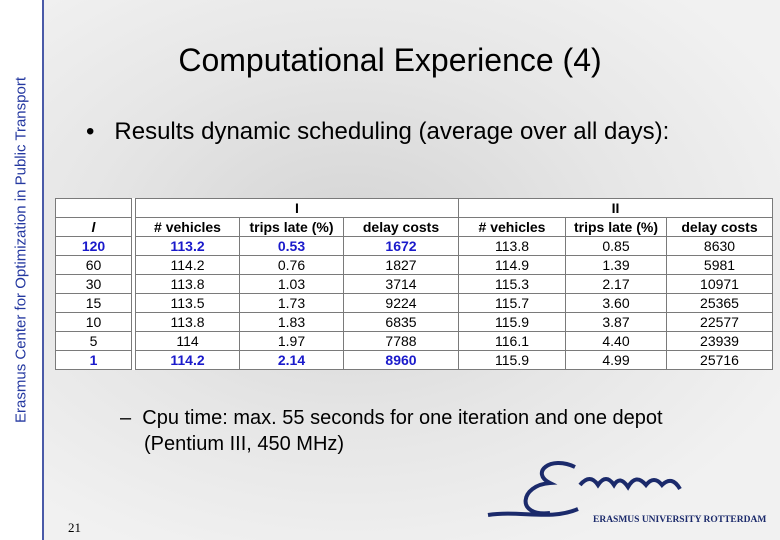  Describe the element at coordinates (93, 208) in the screenshot. I see `corner-cell` at that location.